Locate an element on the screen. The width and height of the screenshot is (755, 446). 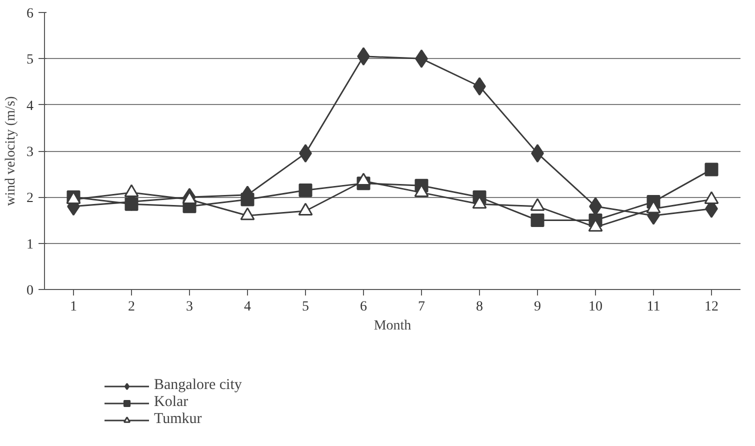
y-tick-label: 6 is located at coordinates (30, 14).